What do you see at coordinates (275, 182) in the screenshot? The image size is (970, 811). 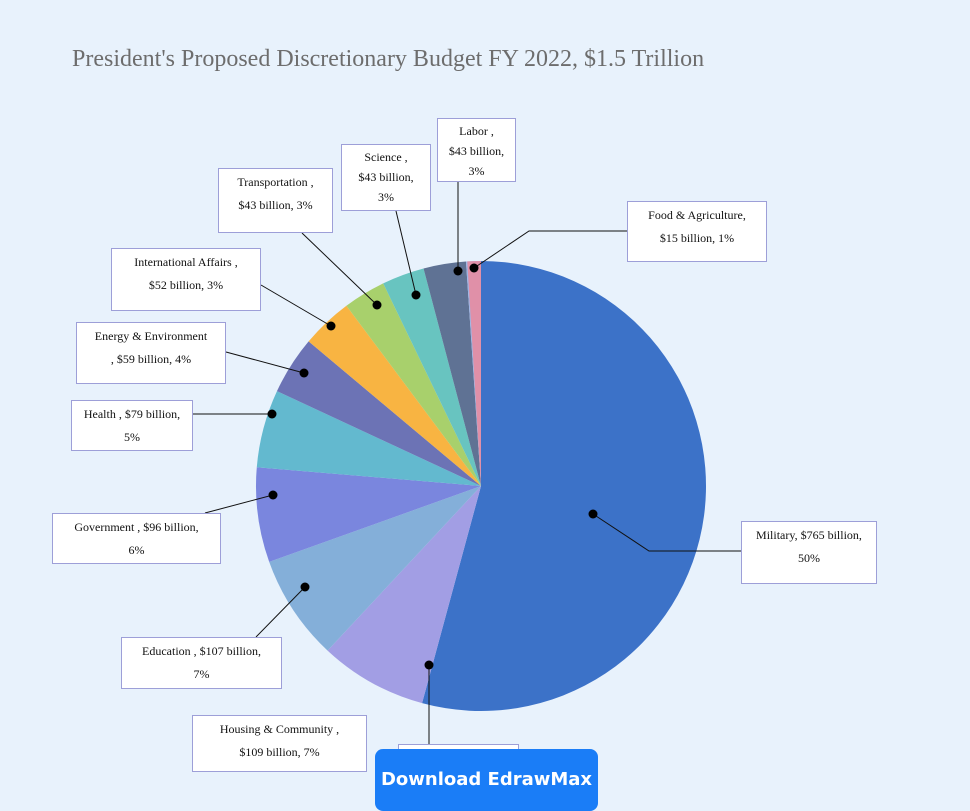 I see `data-label-line: Transportation ,` at bounding box center [275, 182].